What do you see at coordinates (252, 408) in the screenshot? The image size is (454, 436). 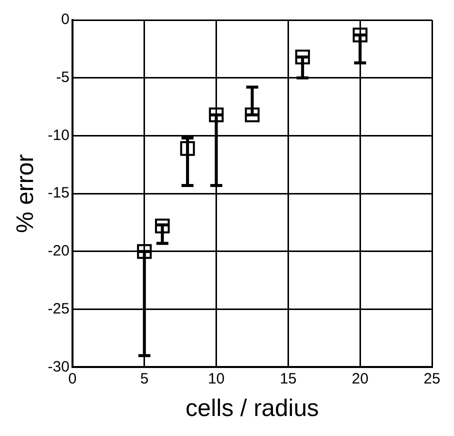 I see `x-axis-title: cells / radius` at bounding box center [252, 408].